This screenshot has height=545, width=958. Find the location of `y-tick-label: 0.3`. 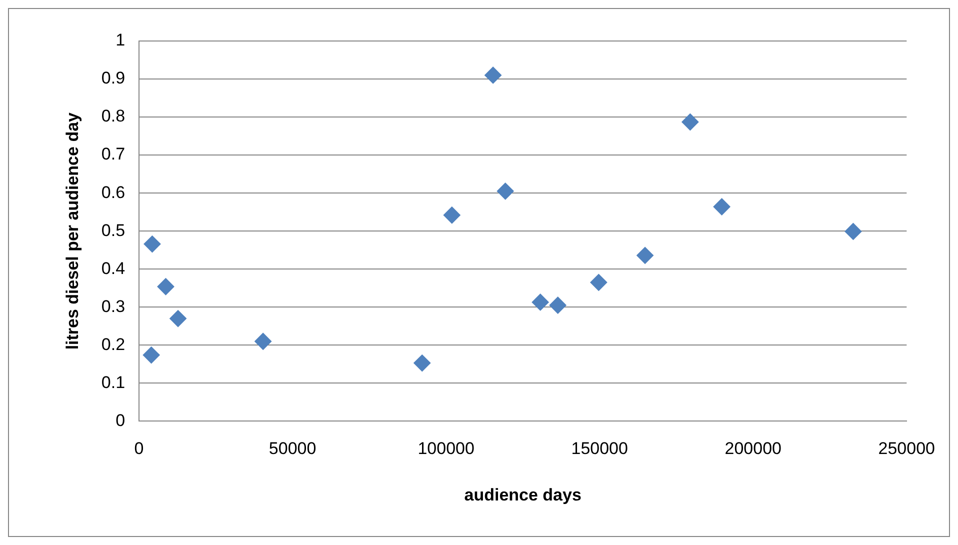

y-tick-label: 0.3 is located at coordinates (113, 306).